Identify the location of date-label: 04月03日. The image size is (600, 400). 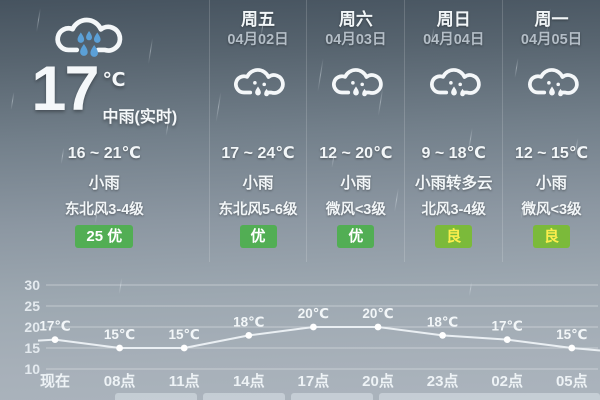
(356, 40).